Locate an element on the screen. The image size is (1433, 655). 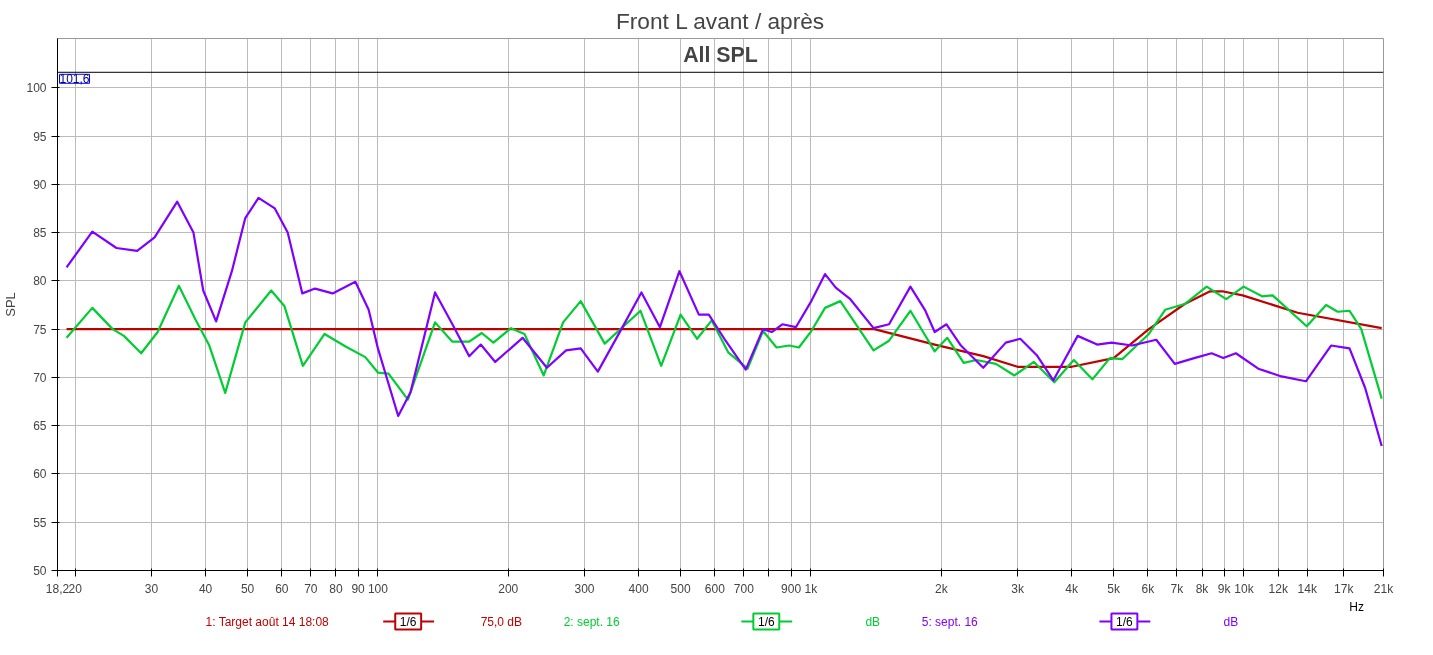
x-tick-label: 5k is located at coordinates (1114, 588).